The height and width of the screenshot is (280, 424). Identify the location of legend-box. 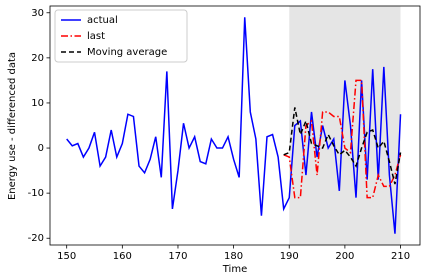
(121, 36).